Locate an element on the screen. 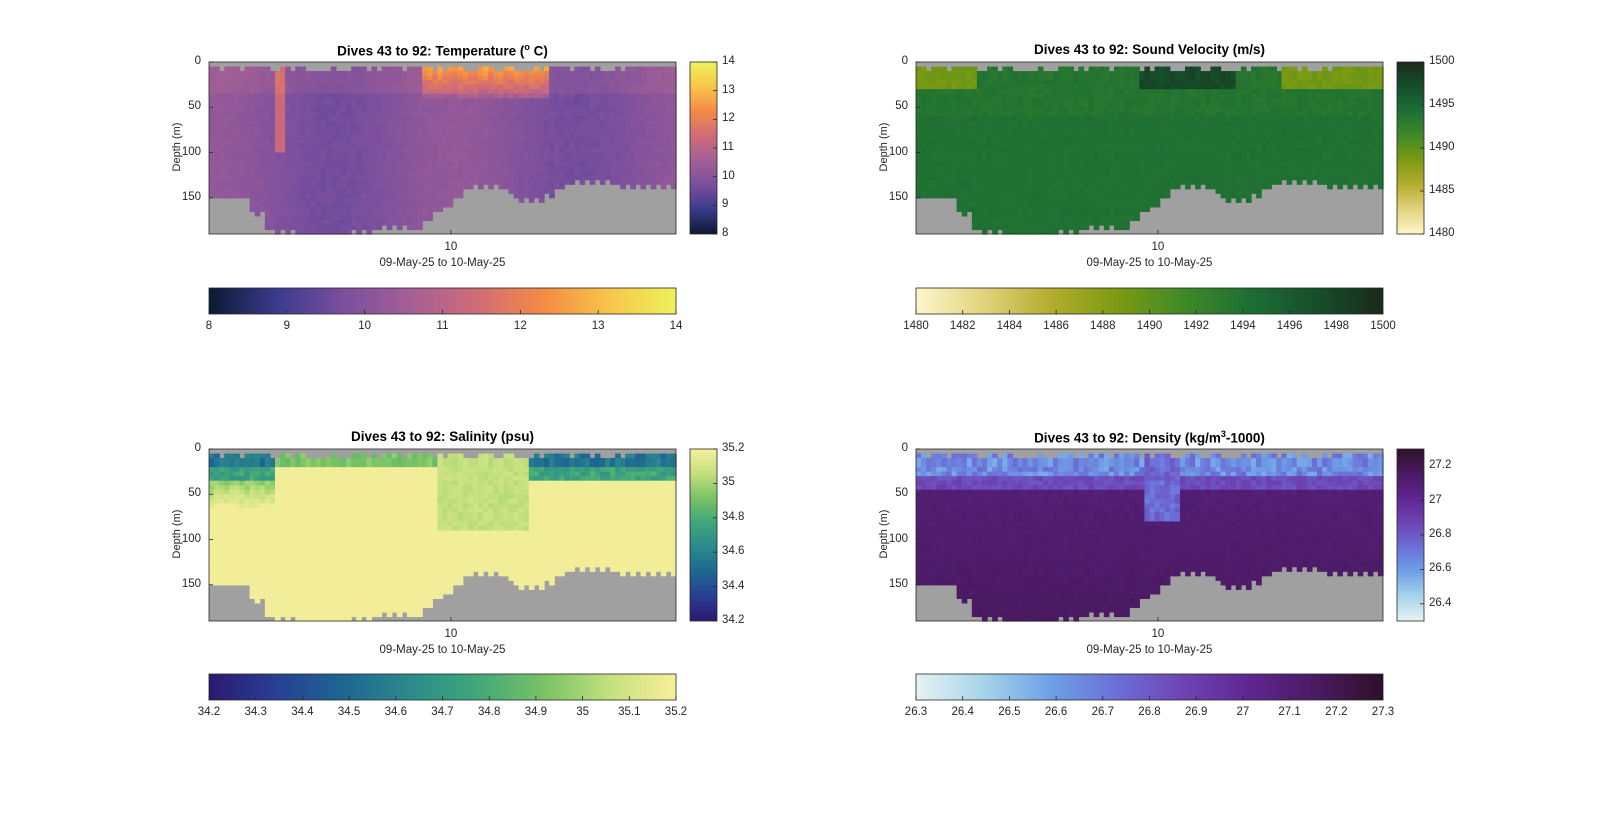 This screenshot has width=1600, height=815. vertical-colorbar-temperature is located at coordinates (703, 148).